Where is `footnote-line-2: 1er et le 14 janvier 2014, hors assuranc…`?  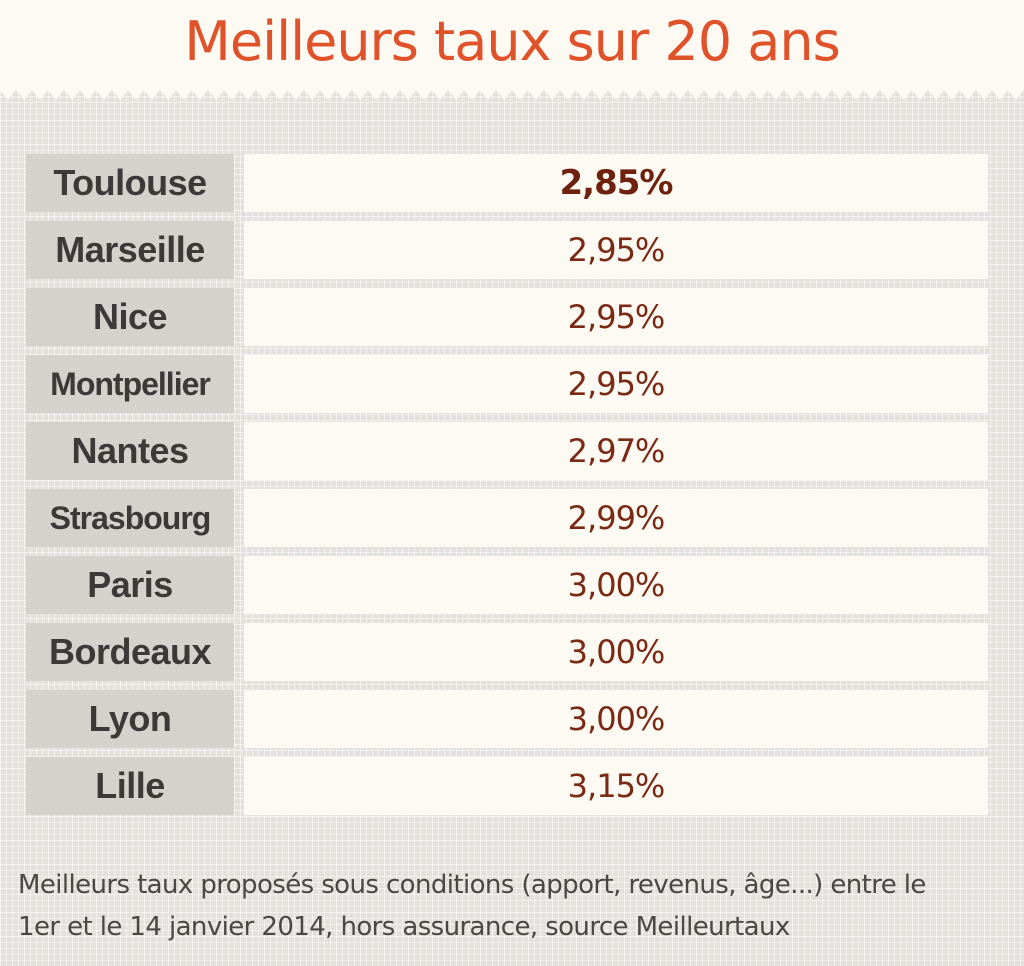
footnote-line-2: 1er et le 14 janvier 2014, hors assuranc… is located at coordinates (404, 927).